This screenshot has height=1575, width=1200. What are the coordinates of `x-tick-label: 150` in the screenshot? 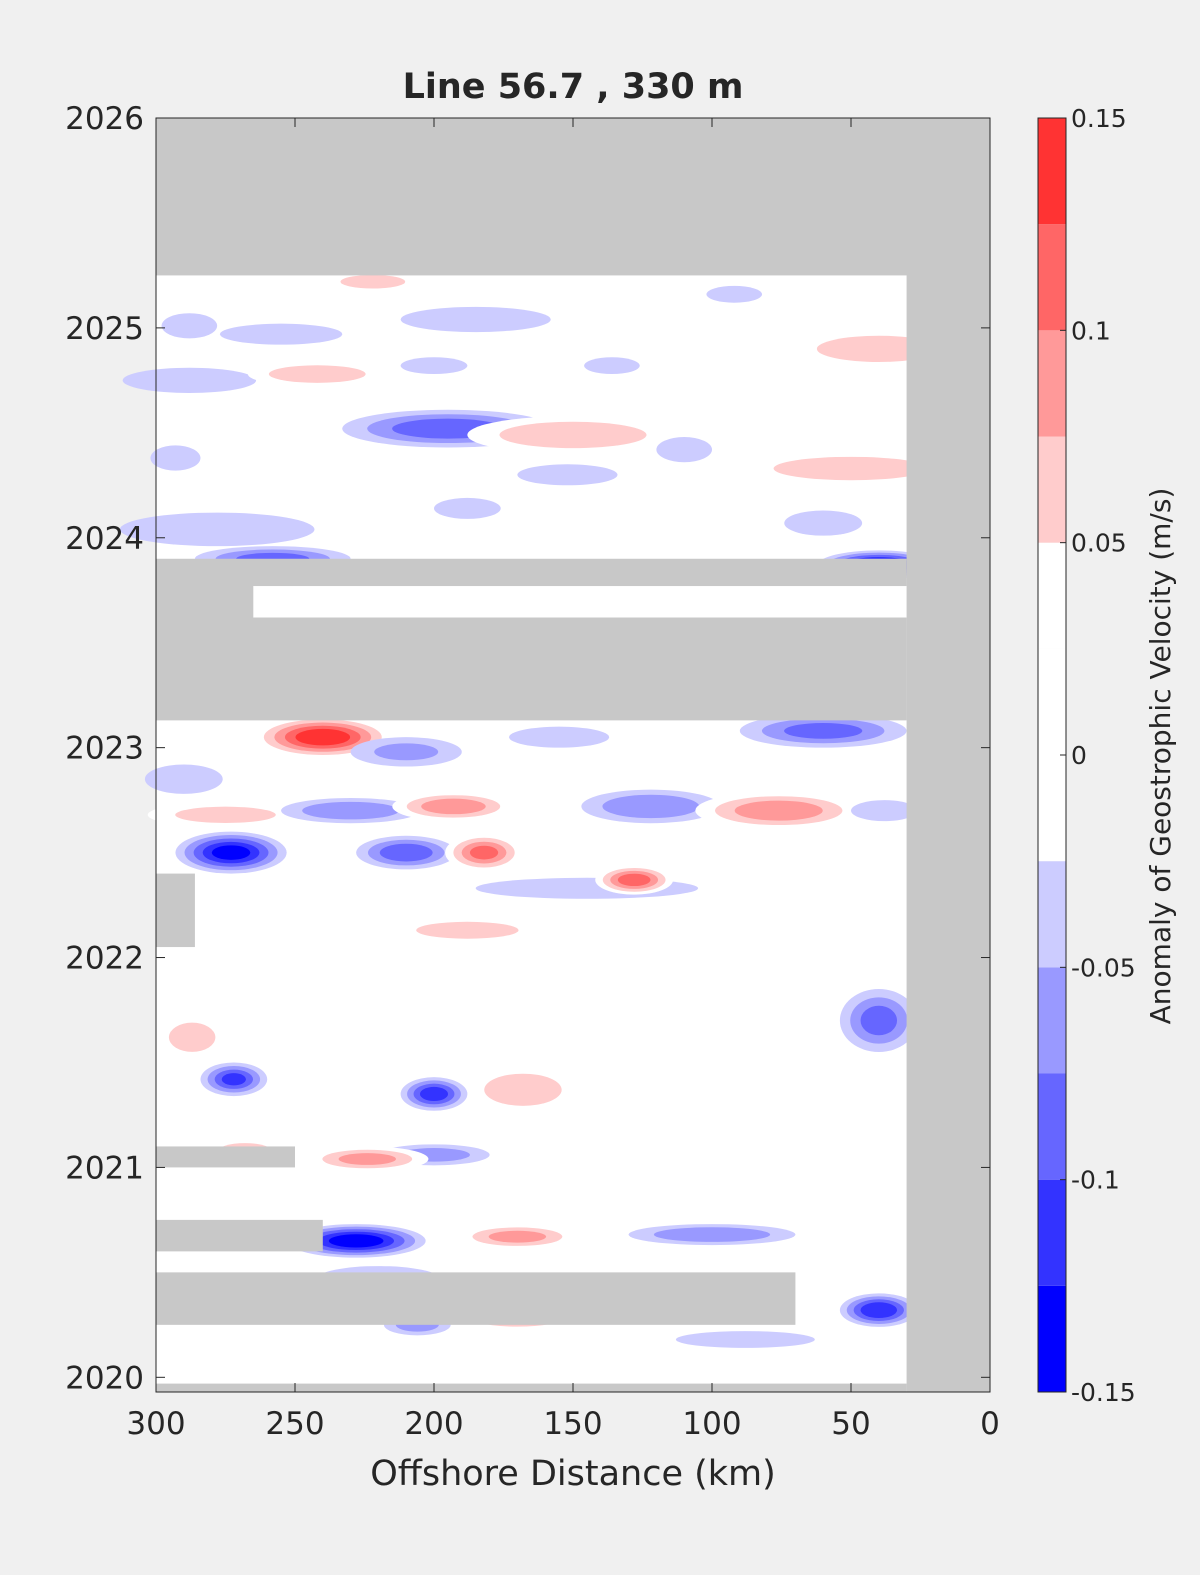 It's located at (572, 1424).